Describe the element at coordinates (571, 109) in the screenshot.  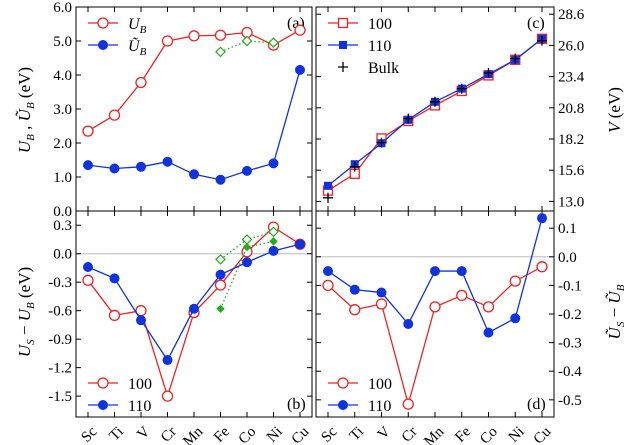
I see `y-tick-label: 20.8` at that location.